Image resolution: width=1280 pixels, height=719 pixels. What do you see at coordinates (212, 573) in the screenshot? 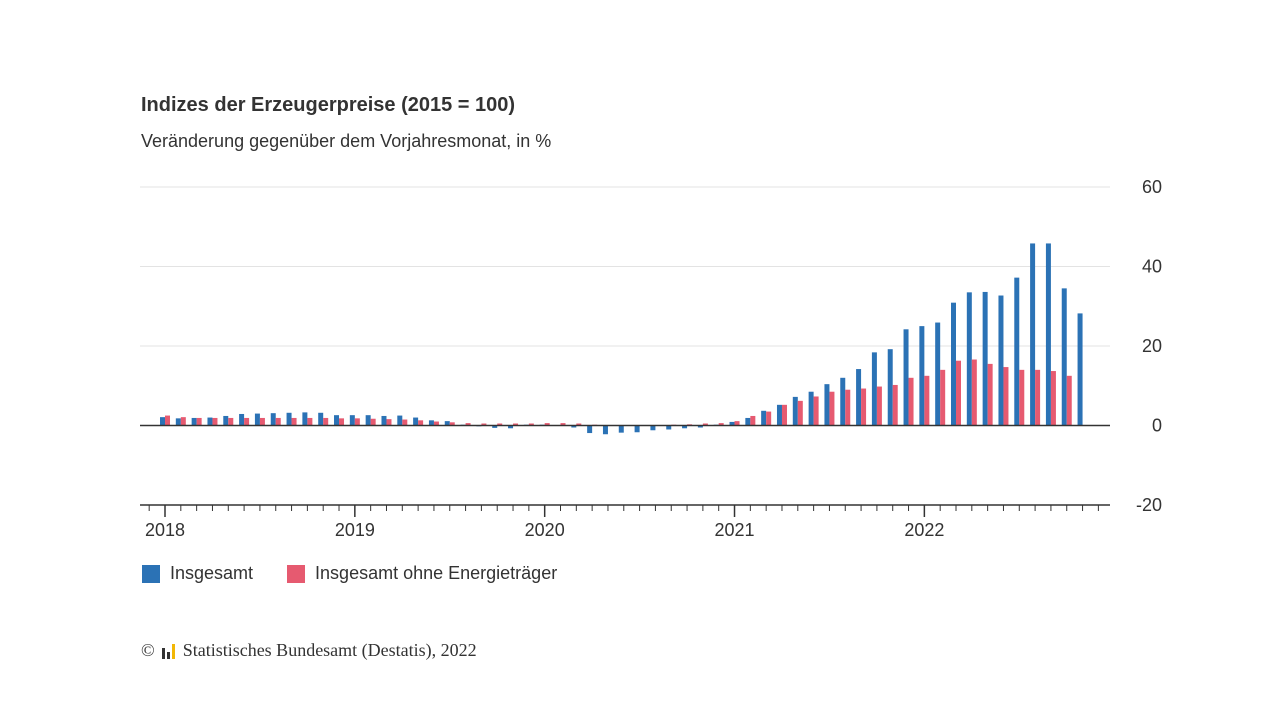
I see `legend-label-insgesamt: Insgesamt` at bounding box center [212, 573].